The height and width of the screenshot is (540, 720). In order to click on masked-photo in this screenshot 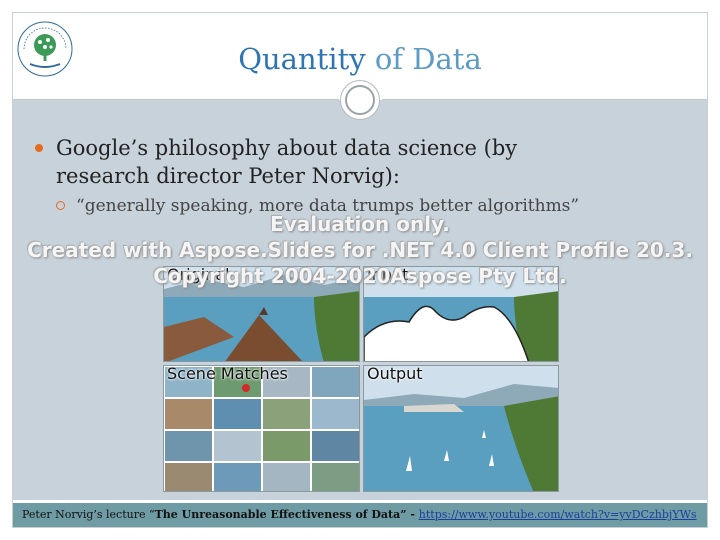, I will do `click(461, 314)`.